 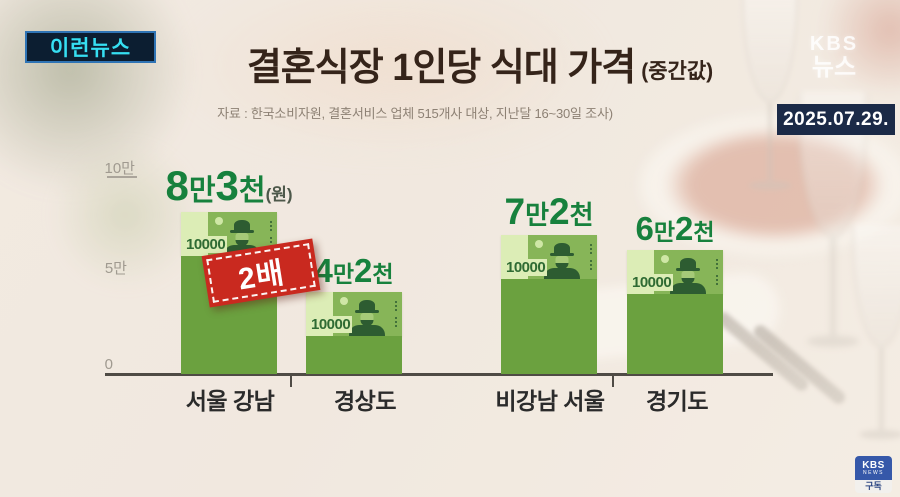 What do you see at coordinates (230, 401) in the screenshot?
I see `x-axis-label-seoul-gangnam: 서울 강남` at bounding box center [230, 401].